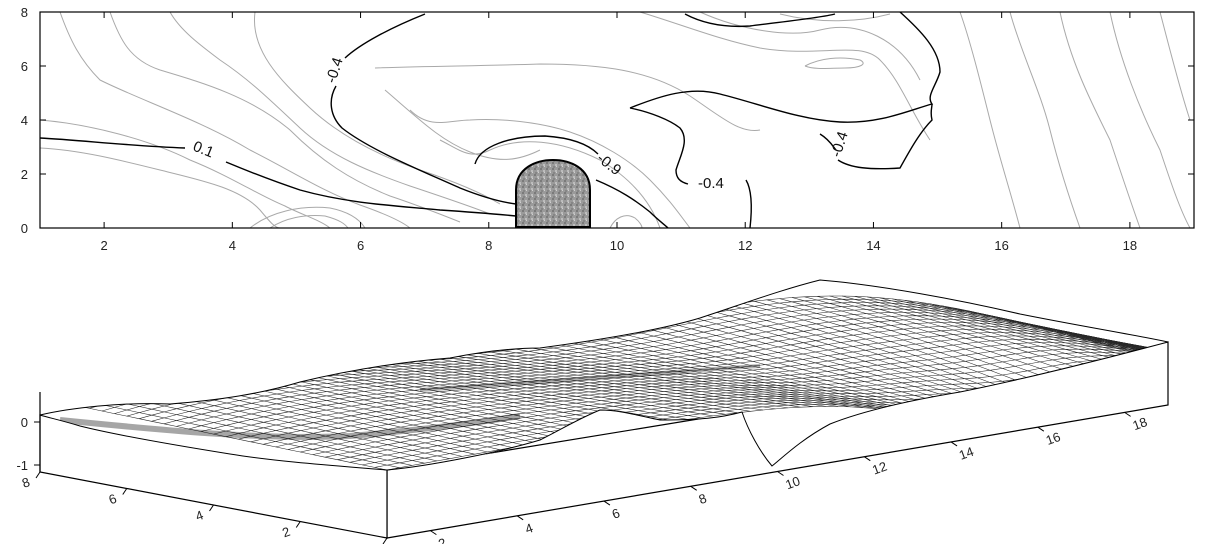 This screenshot has height=544, width=1210. Describe the element at coordinates (703, 499) in the screenshot. I see `surface-x-tick-label: 8` at that location.